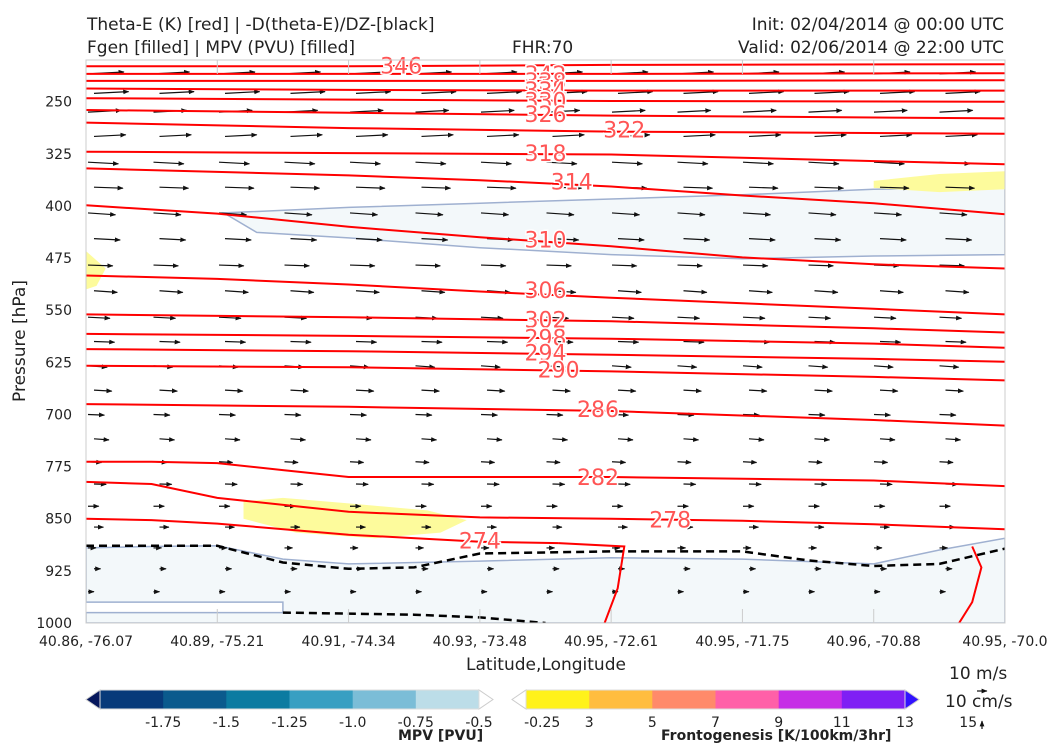 This screenshot has width=1050, height=750. I want to click on fgen-colorbar-frame, so click(715, 699).